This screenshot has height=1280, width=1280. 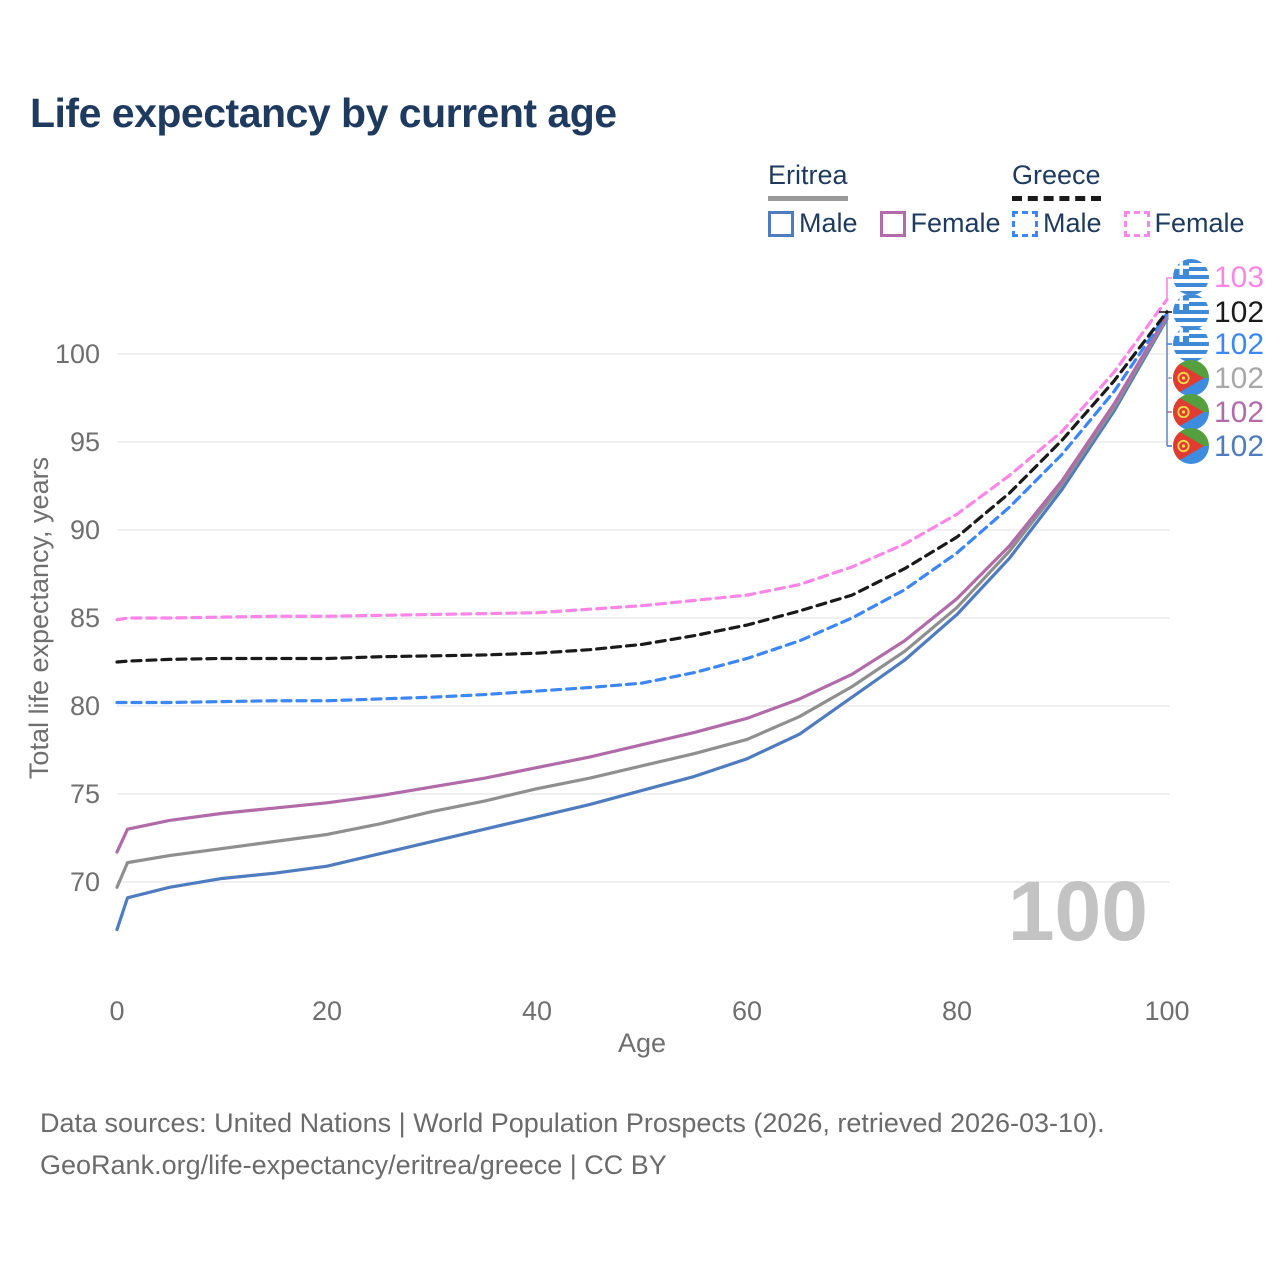 What do you see at coordinates (1139, 199) in the screenshot?
I see `legend-group-greece: Greece Male Female` at bounding box center [1139, 199].